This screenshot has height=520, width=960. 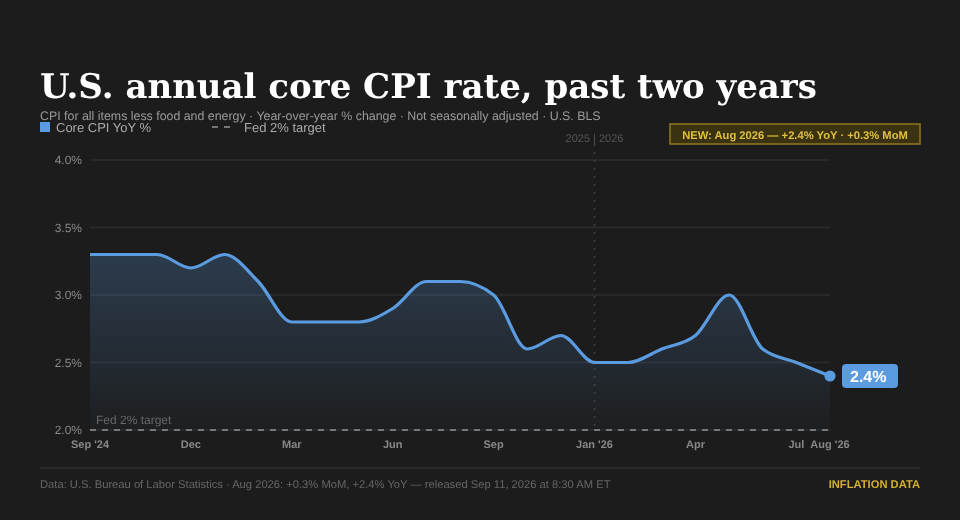 I want to click on data-label: 2.4%, so click(x=868, y=377).